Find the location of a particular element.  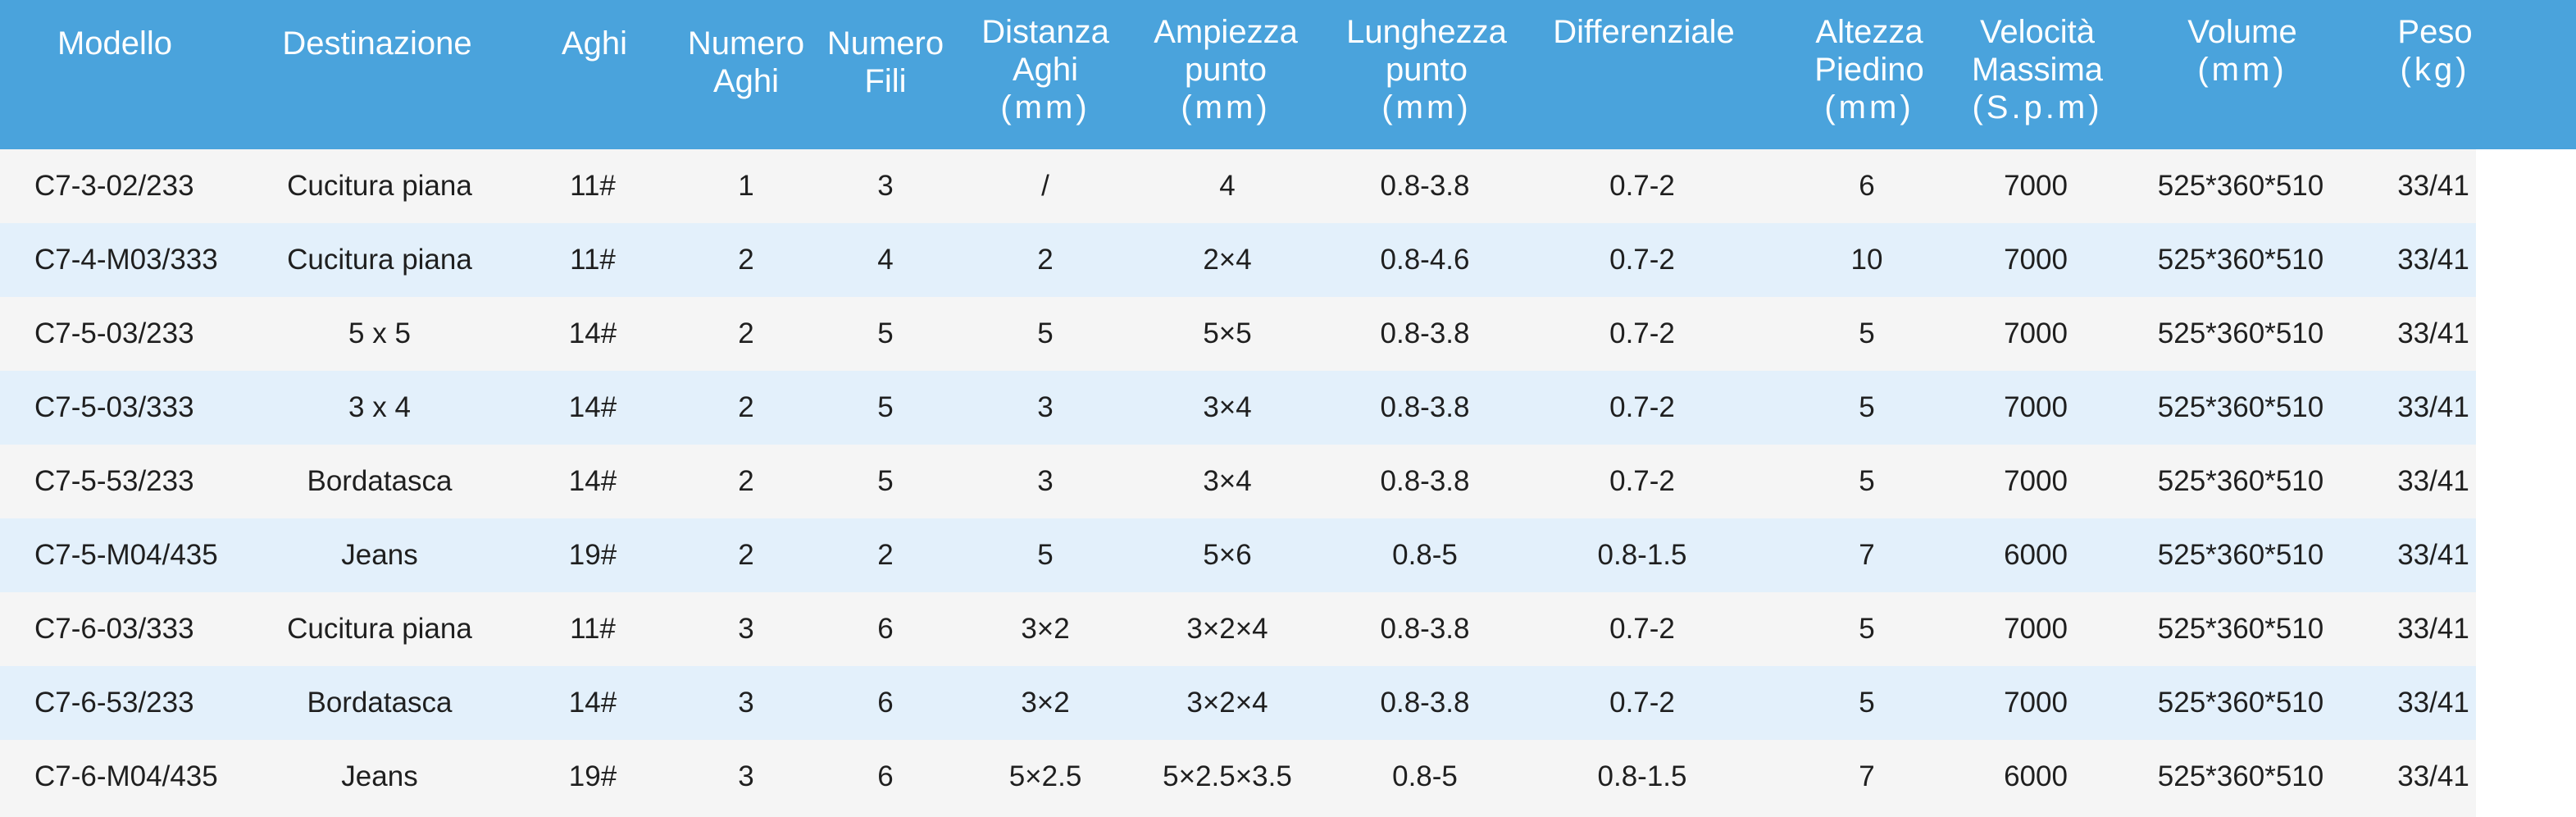

header-needles: Aghi is located at coordinates (594, 74).